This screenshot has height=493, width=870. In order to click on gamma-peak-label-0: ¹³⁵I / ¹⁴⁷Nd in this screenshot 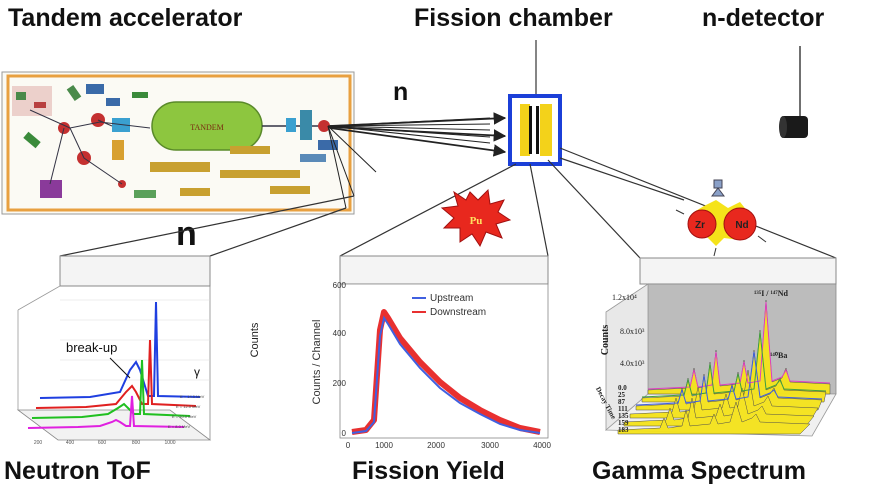, I will do `click(771, 293)`.